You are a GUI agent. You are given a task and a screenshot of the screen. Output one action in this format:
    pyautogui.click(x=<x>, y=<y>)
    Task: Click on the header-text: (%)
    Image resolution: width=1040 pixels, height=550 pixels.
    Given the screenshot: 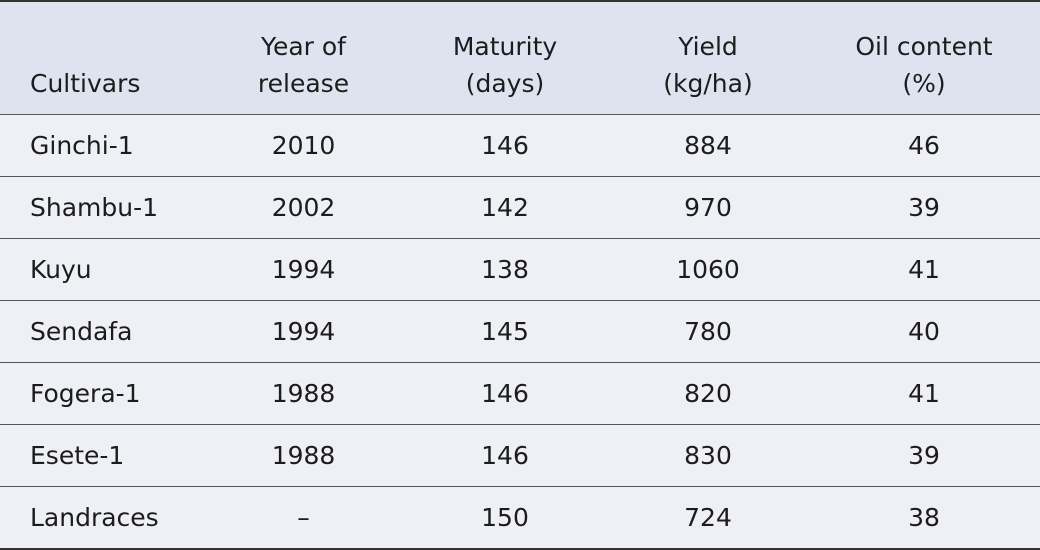 What is the action you would take?
    pyautogui.click(x=924, y=83)
    